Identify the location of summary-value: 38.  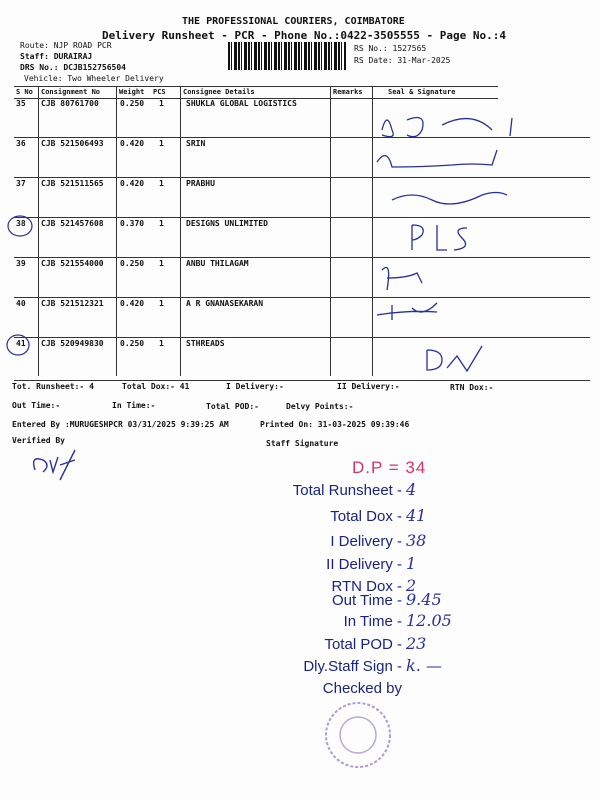
(416, 540).